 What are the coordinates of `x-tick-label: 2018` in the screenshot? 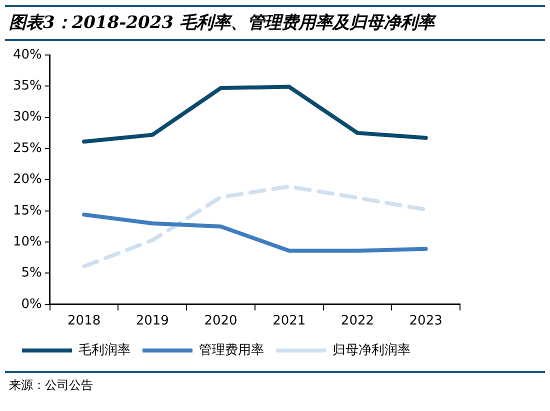 It's located at (84, 321).